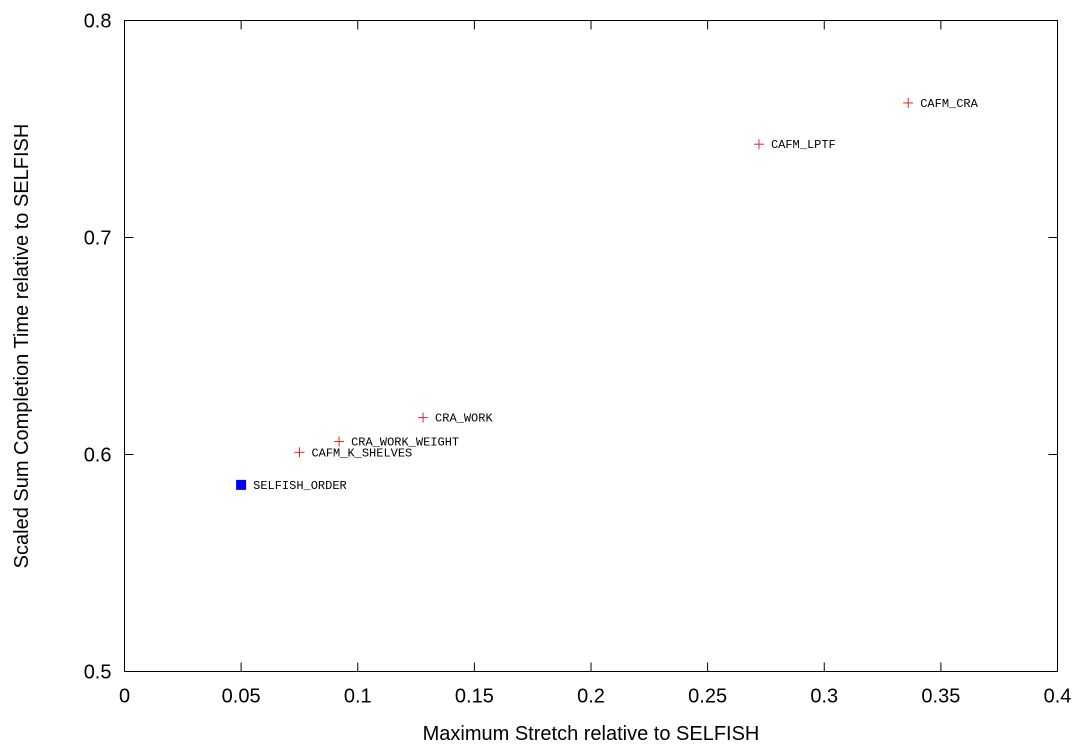  What do you see at coordinates (361, 453) in the screenshot?
I see `point-label: CAFM_K_SHELVES` at bounding box center [361, 453].